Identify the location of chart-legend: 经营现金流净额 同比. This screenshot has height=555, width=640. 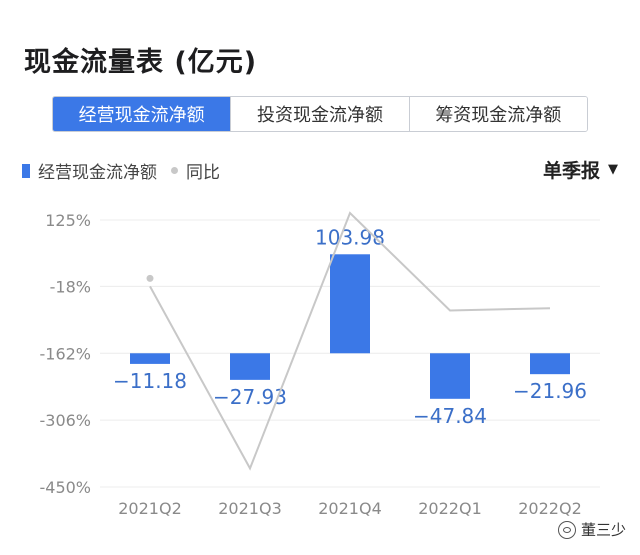
(121, 170).